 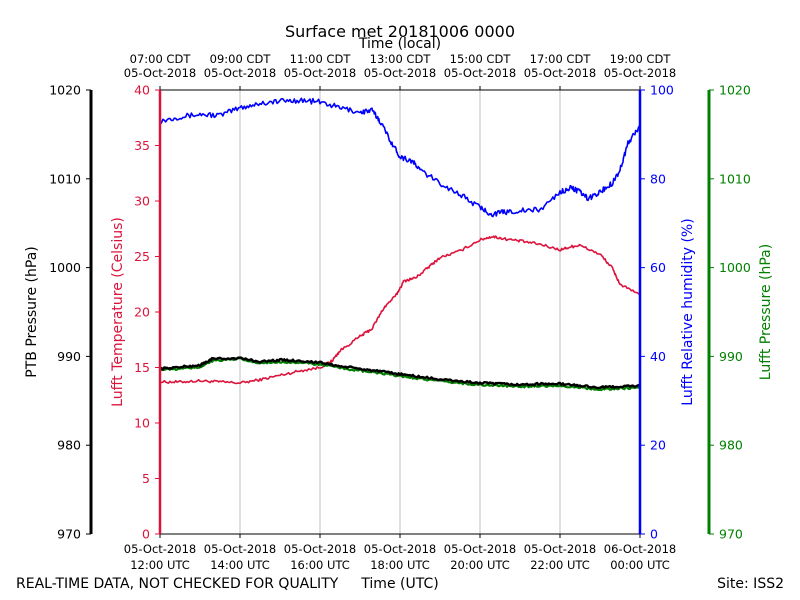 What do you see at coordinates (69, 534) in the screenshot?
I see `ptb_pressure-tick-label-0: 970` at bounding box center [69, 534].